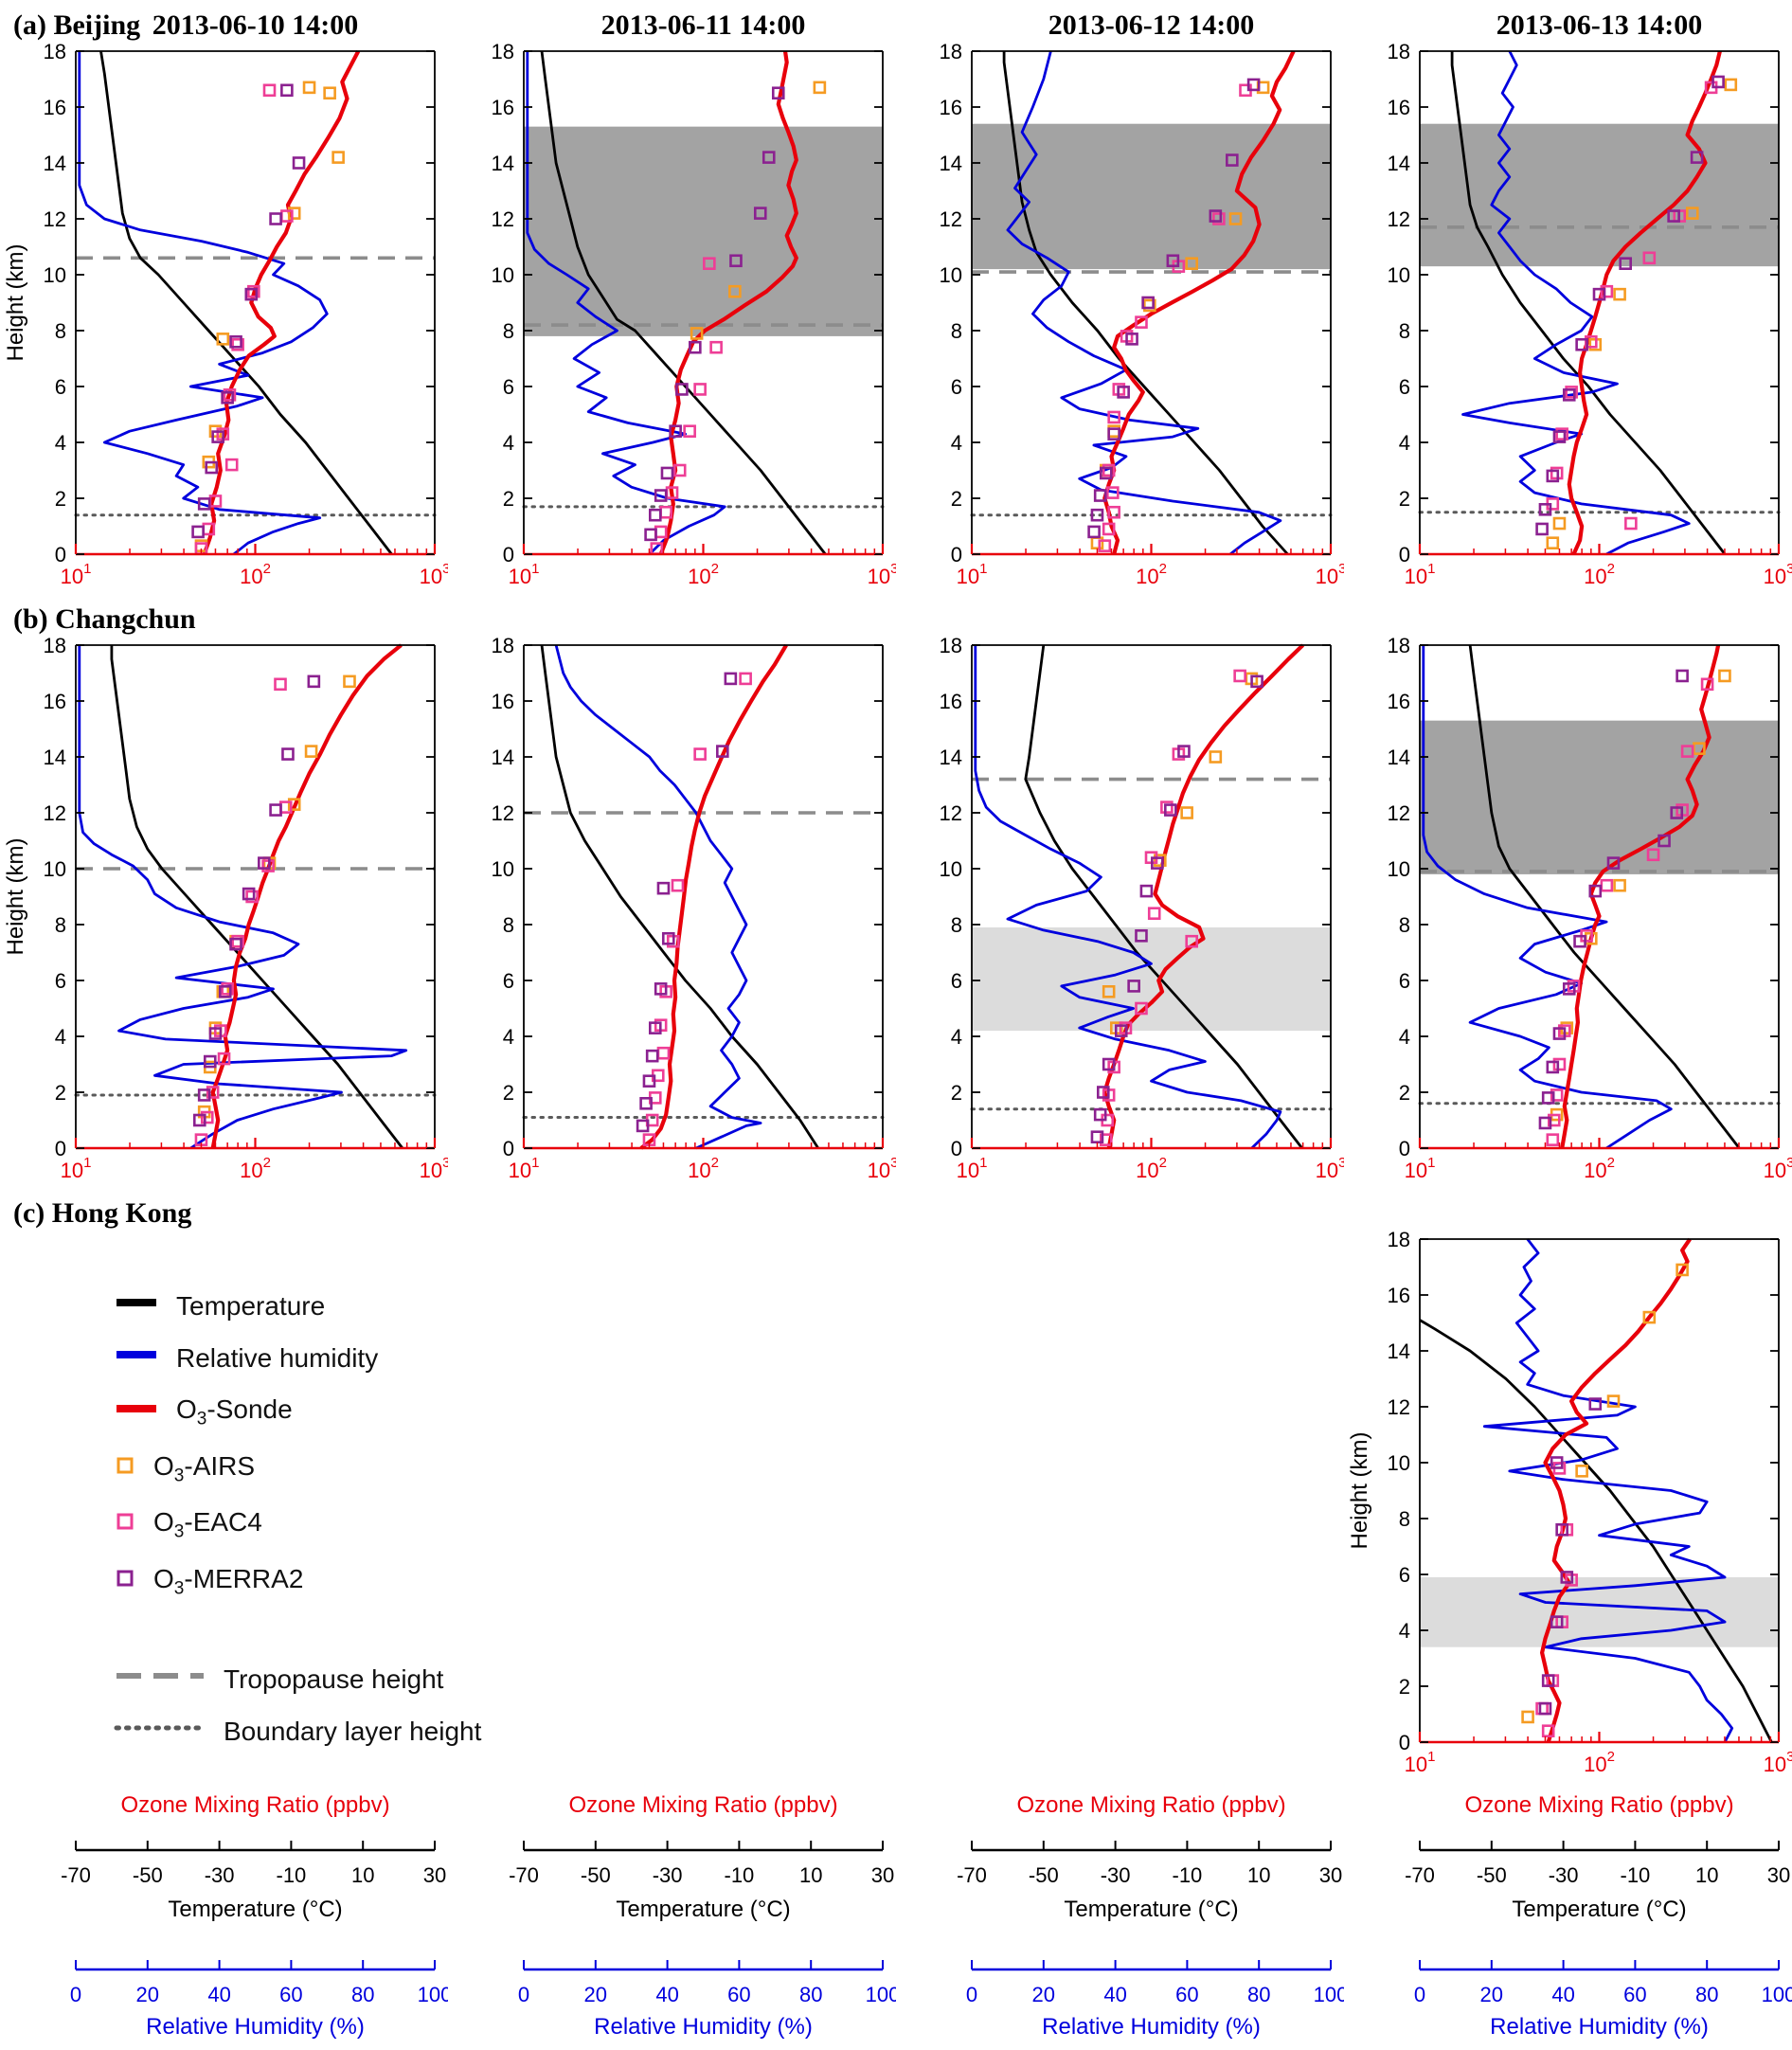  What do you see at coordinates (666, 1994) in the screenshot?
I see `humidity-axis-tick-label: 40` at bounding box center [666, 1994].